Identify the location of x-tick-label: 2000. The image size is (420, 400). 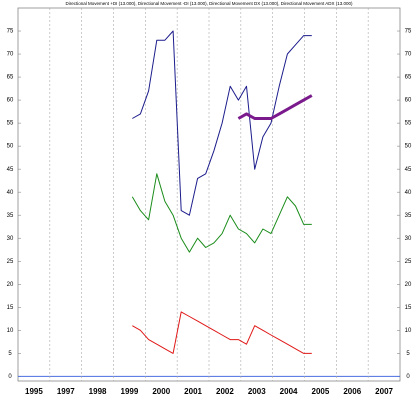
(161, 391).